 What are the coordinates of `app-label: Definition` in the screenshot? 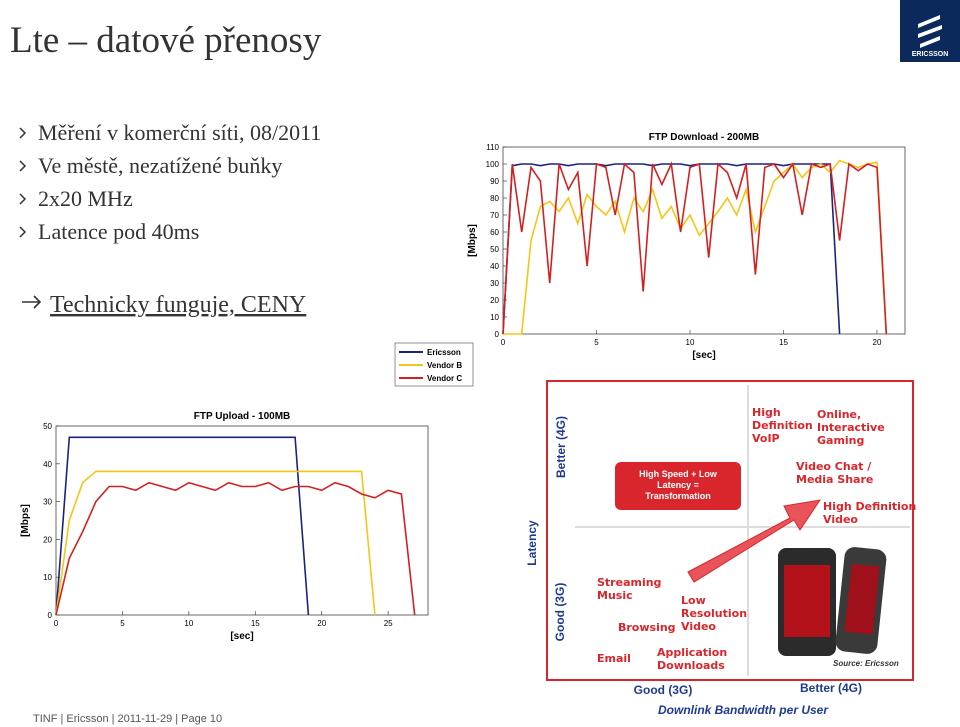 It's located at (782, 425).